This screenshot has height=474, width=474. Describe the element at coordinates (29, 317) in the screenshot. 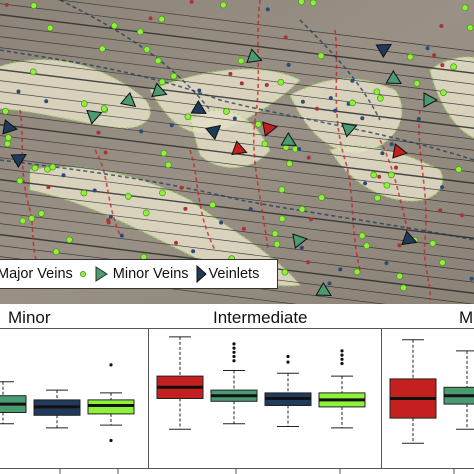

I see `panel-title-minor: Minor` at that location.